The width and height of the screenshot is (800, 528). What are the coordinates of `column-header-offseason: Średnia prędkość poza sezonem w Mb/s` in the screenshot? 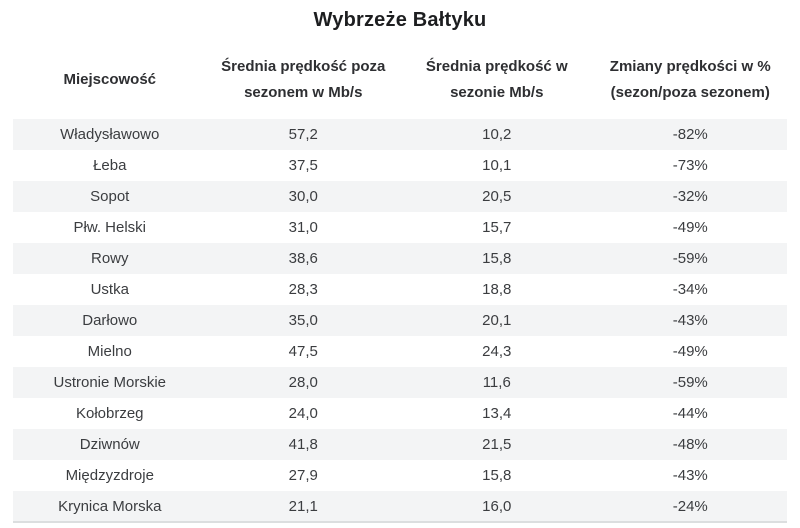 It's located at (303, 79).